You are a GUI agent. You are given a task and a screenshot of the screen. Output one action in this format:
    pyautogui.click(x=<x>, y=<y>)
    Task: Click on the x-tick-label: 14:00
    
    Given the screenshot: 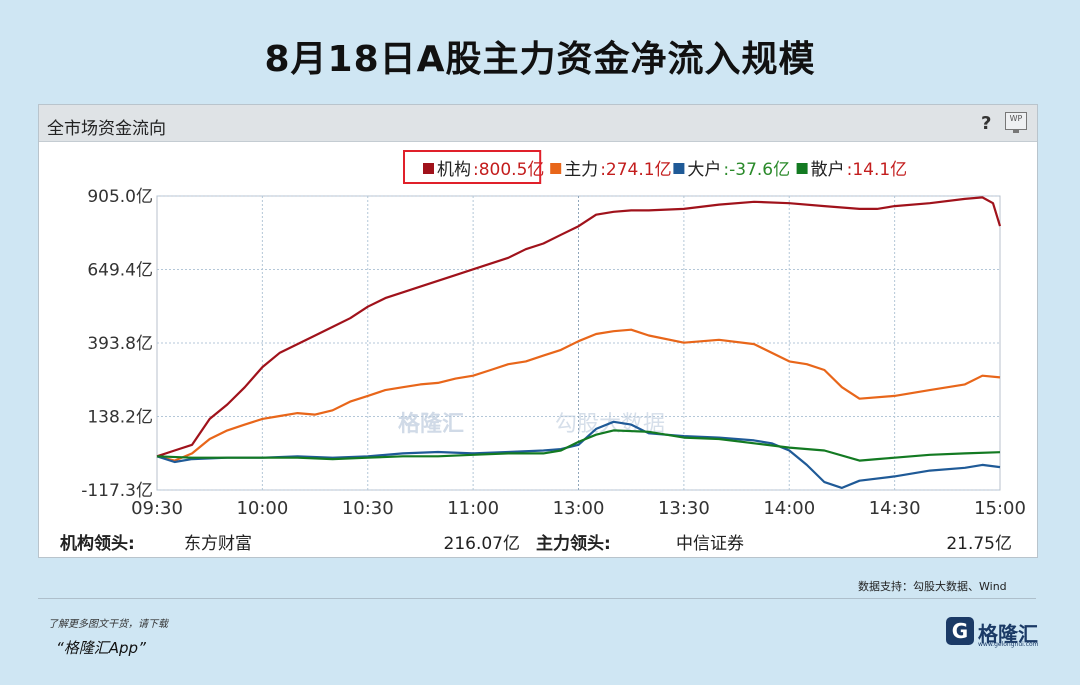 What is the action you would take?
    pyautogui.click(x=789, y=508)
    